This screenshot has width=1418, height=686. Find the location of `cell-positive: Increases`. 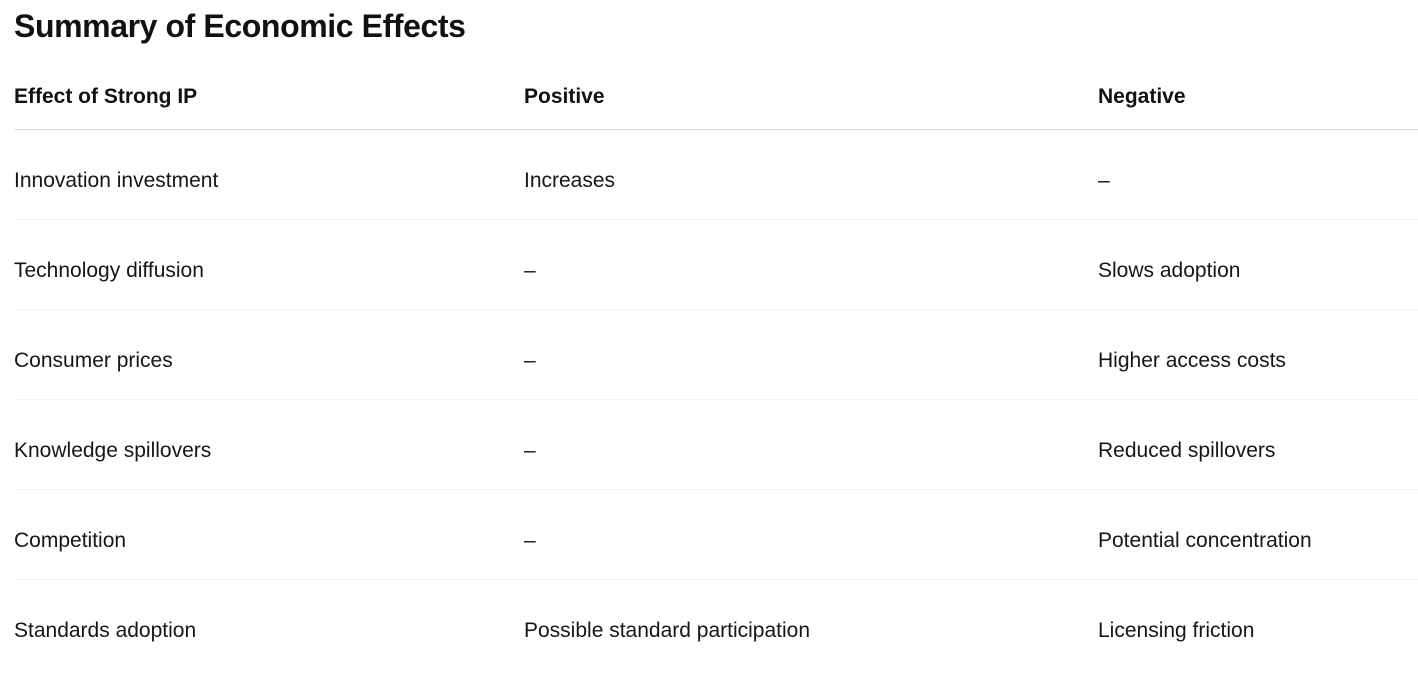

cell-positive: Increases is located at coordinates (570, 180).